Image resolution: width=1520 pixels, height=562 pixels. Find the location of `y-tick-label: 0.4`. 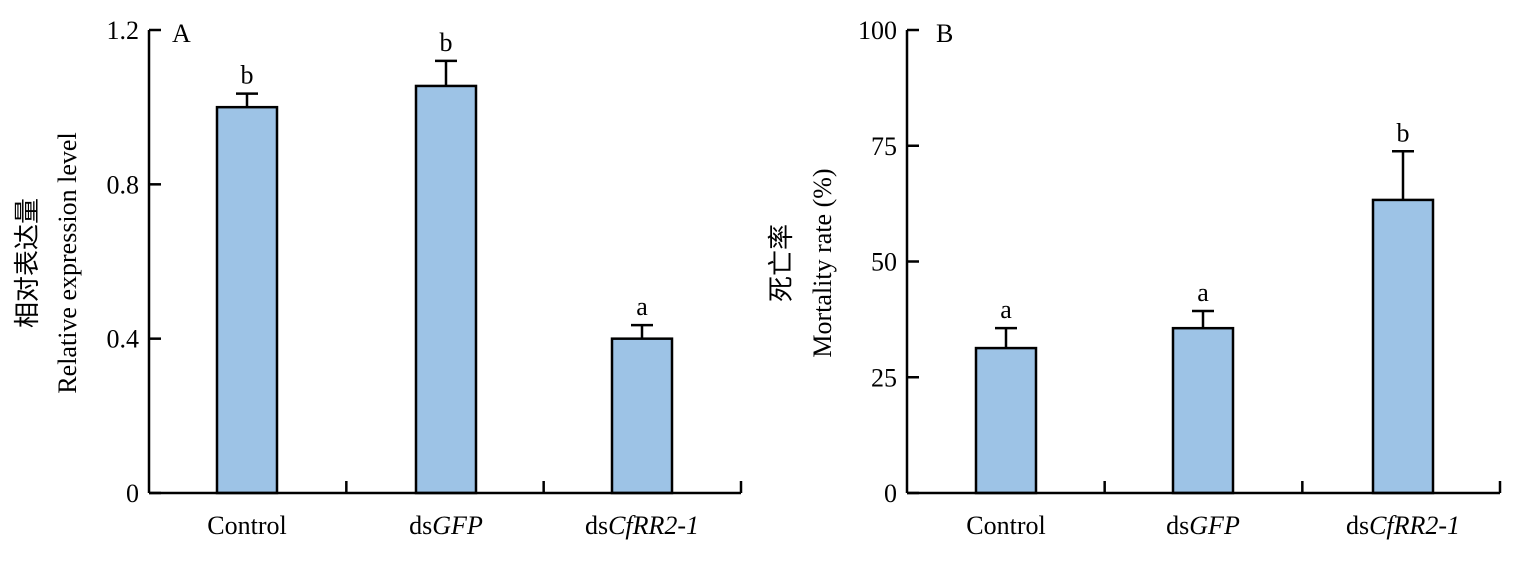

y-tick-label: 0.4 is located at coordinates (123, 339).